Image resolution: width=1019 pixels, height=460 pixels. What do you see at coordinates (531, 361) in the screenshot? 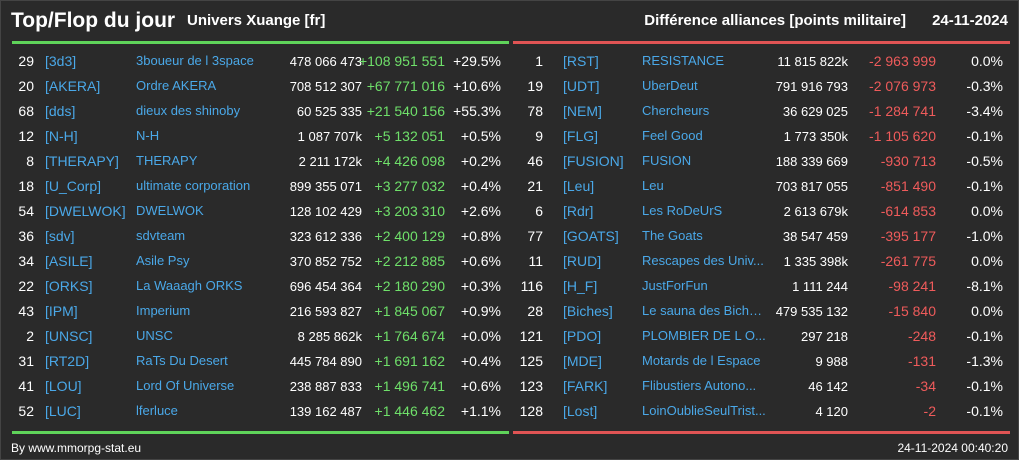
I see `rank-cell: 125` at bounding box center [531, 361].